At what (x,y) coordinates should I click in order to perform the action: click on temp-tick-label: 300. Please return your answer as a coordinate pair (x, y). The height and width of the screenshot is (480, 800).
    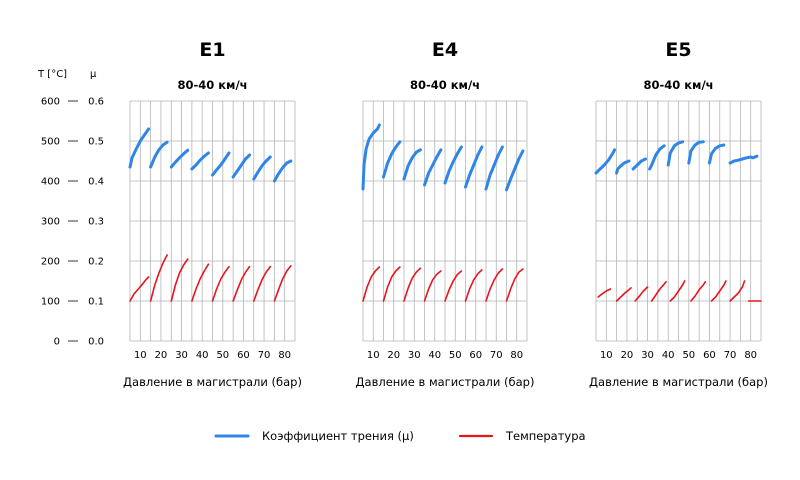
    Looking at the image, I should click on (50, 222).